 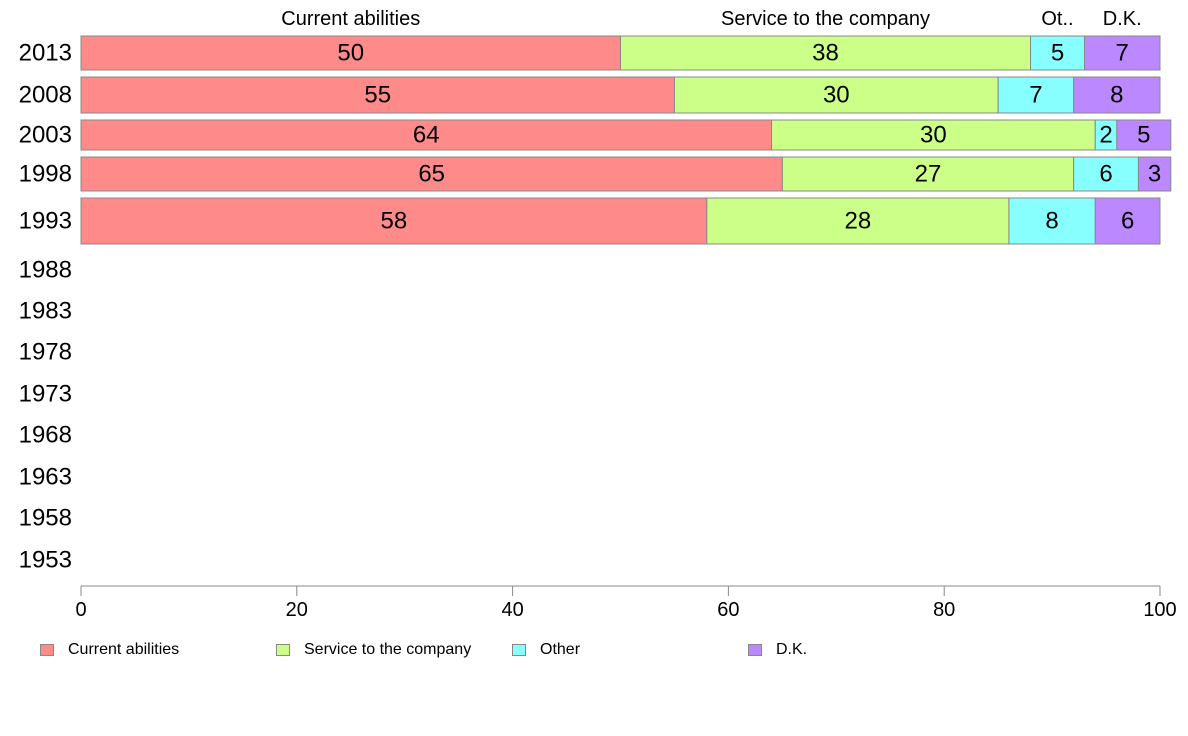 What do you see at coordinates (512, 610) in the screenshot?
I see `x-tick-label: 40` at bounding box center [512, 610].